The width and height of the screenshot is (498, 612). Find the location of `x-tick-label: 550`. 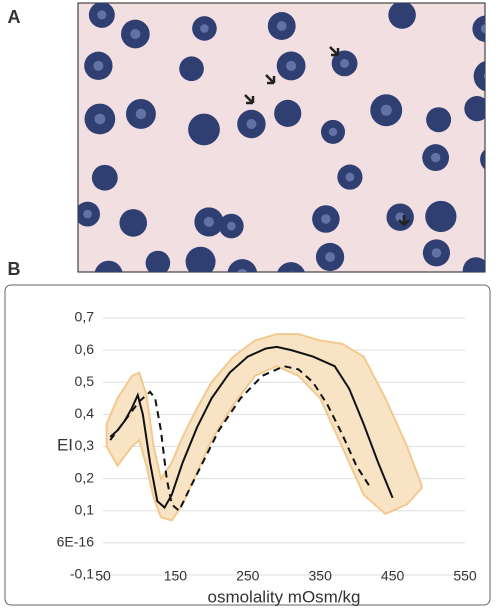

x-tick-label: 550 is located at coordinates (465, 576).